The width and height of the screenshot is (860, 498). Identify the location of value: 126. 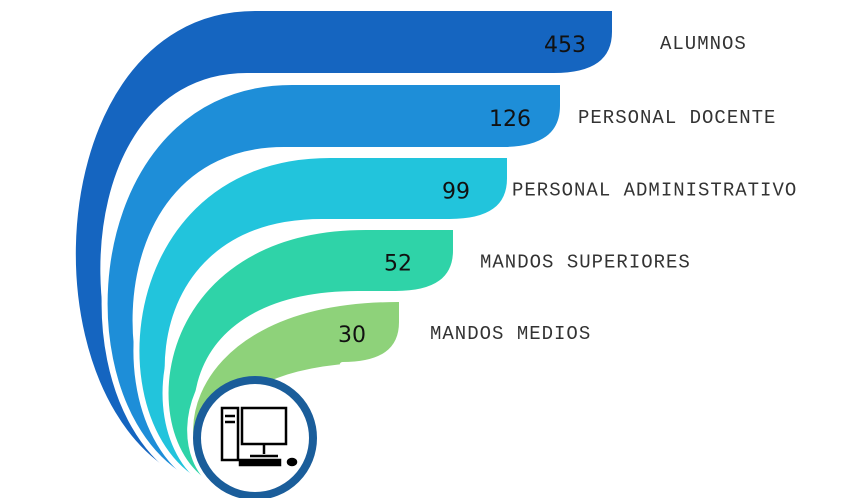
(510, 119).